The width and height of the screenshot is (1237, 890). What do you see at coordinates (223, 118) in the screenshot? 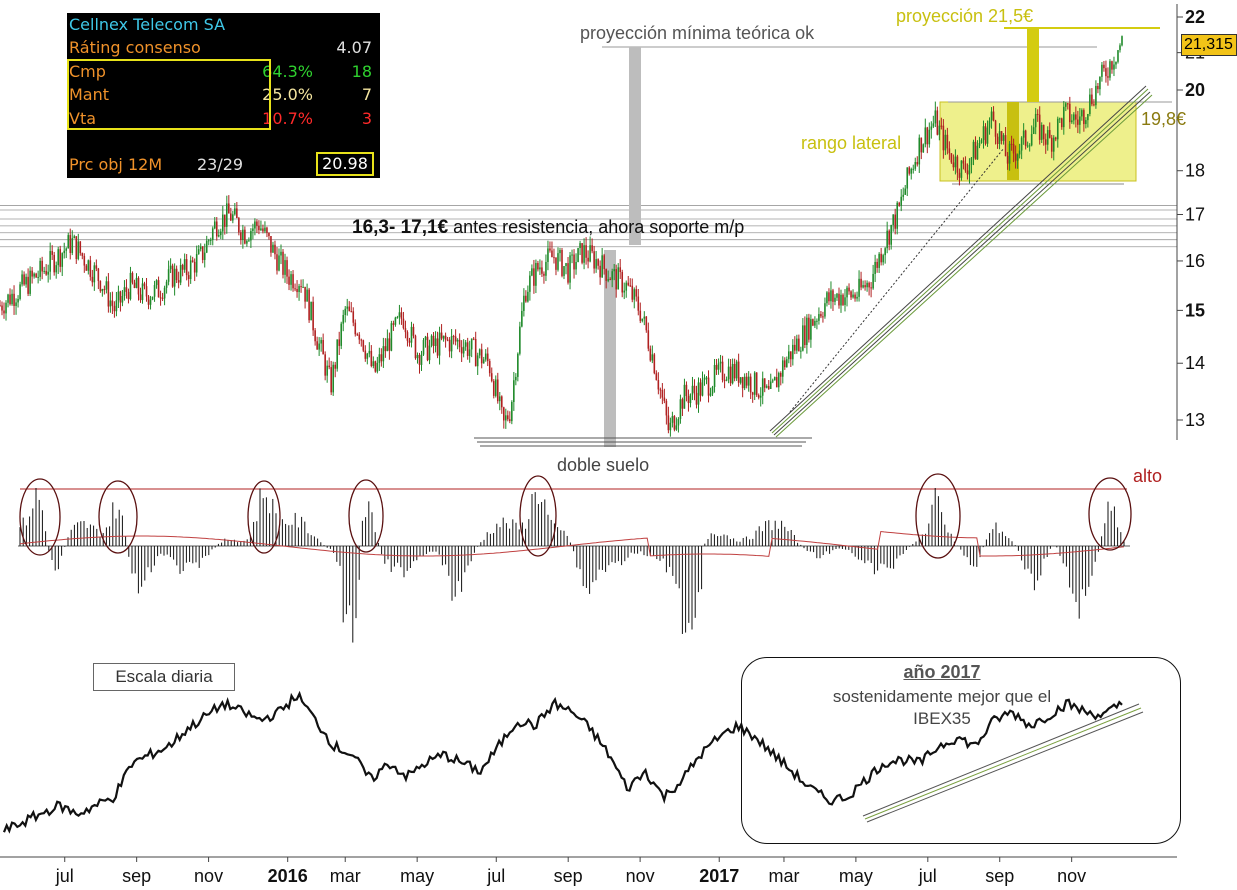
I see `panel-row-sell: Vta 10.7% 3` at bounding box center [223, 118].